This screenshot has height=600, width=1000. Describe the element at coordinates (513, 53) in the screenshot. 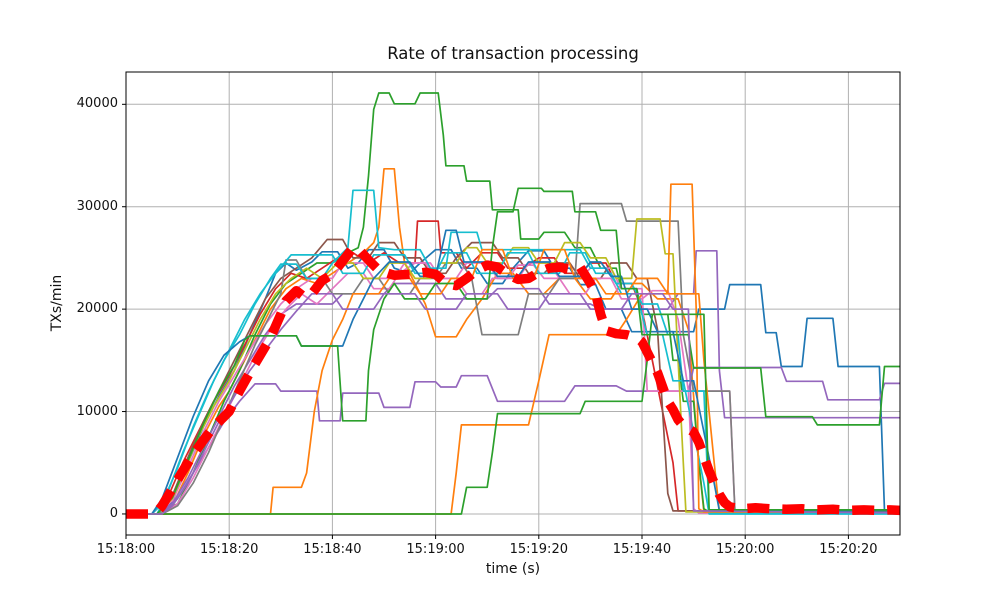

I see `chart-title: Rate of transaction processing` at that location.